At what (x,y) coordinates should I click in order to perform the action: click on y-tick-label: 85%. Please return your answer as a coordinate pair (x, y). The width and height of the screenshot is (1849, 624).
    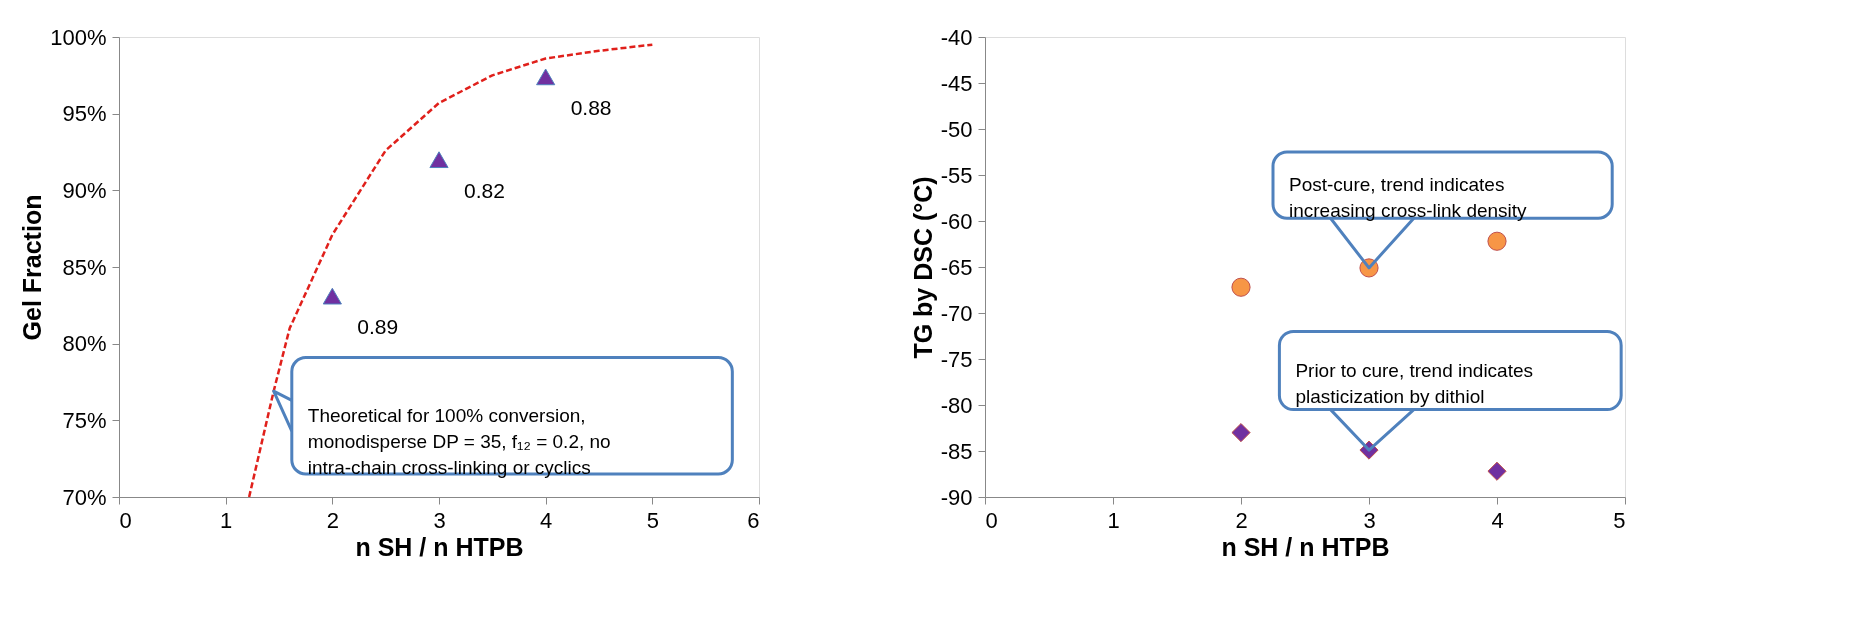
    Looking at the image, I should click on (84, 267).